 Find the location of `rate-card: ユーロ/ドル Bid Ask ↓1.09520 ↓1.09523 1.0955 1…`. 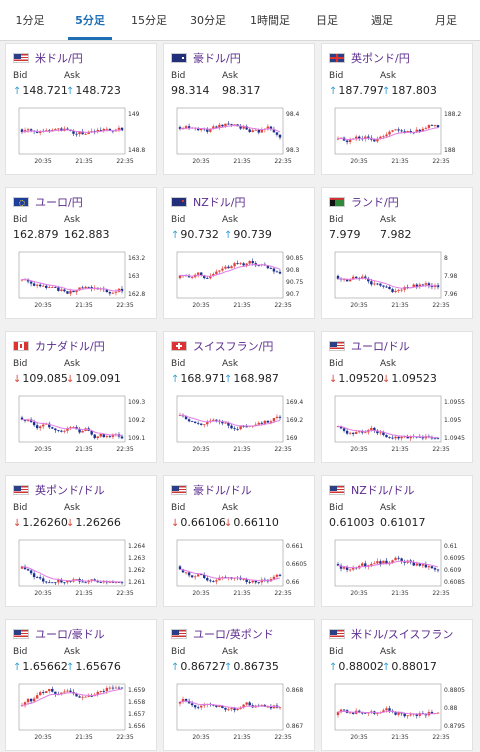

rate-card: ユーロ/ドル Bid Ask ↓1.09520 ↓1.09523 1.0955 1… is located at coordinates (397, 397).